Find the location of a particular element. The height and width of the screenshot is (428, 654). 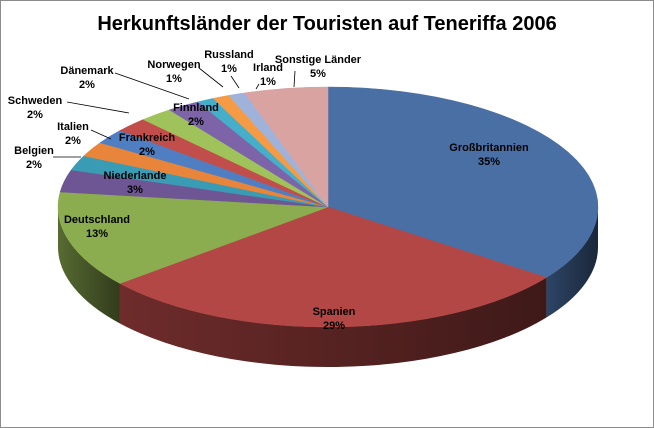

slice-value-norwegen: 1% is located at coordinates (174, 79).